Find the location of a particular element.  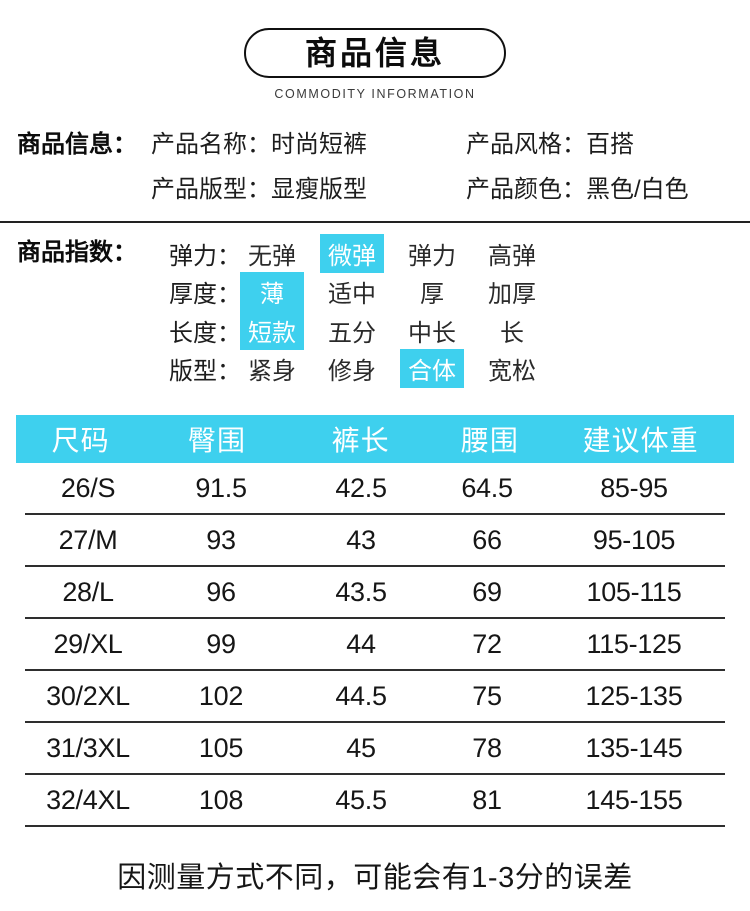

header-cell-suggested-weight: 建议体重 is located at coordinates (640, 440).